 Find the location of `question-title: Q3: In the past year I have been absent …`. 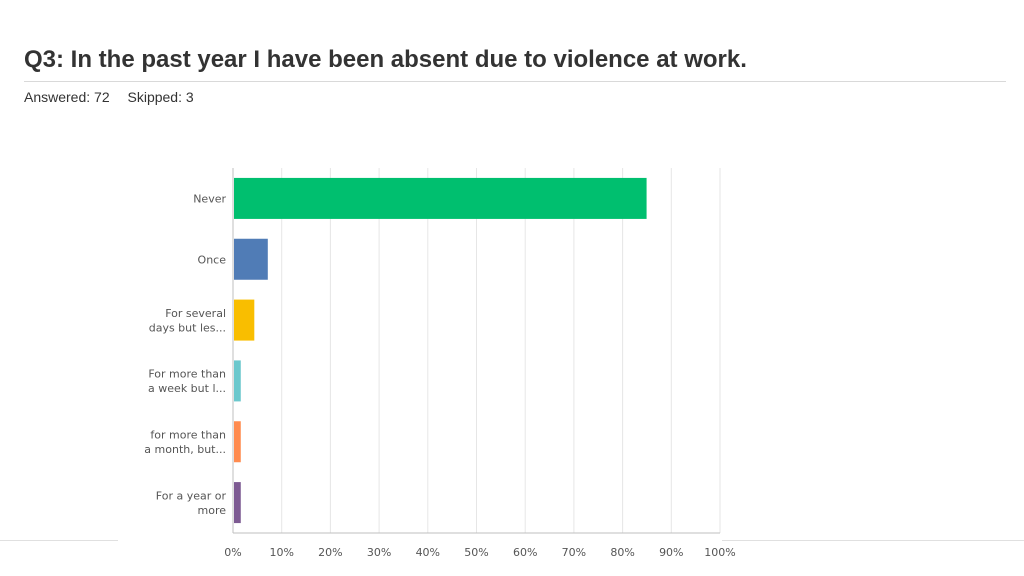

question-title: Q3: In the past year I have been absent … is located at coordinates (385, 59).